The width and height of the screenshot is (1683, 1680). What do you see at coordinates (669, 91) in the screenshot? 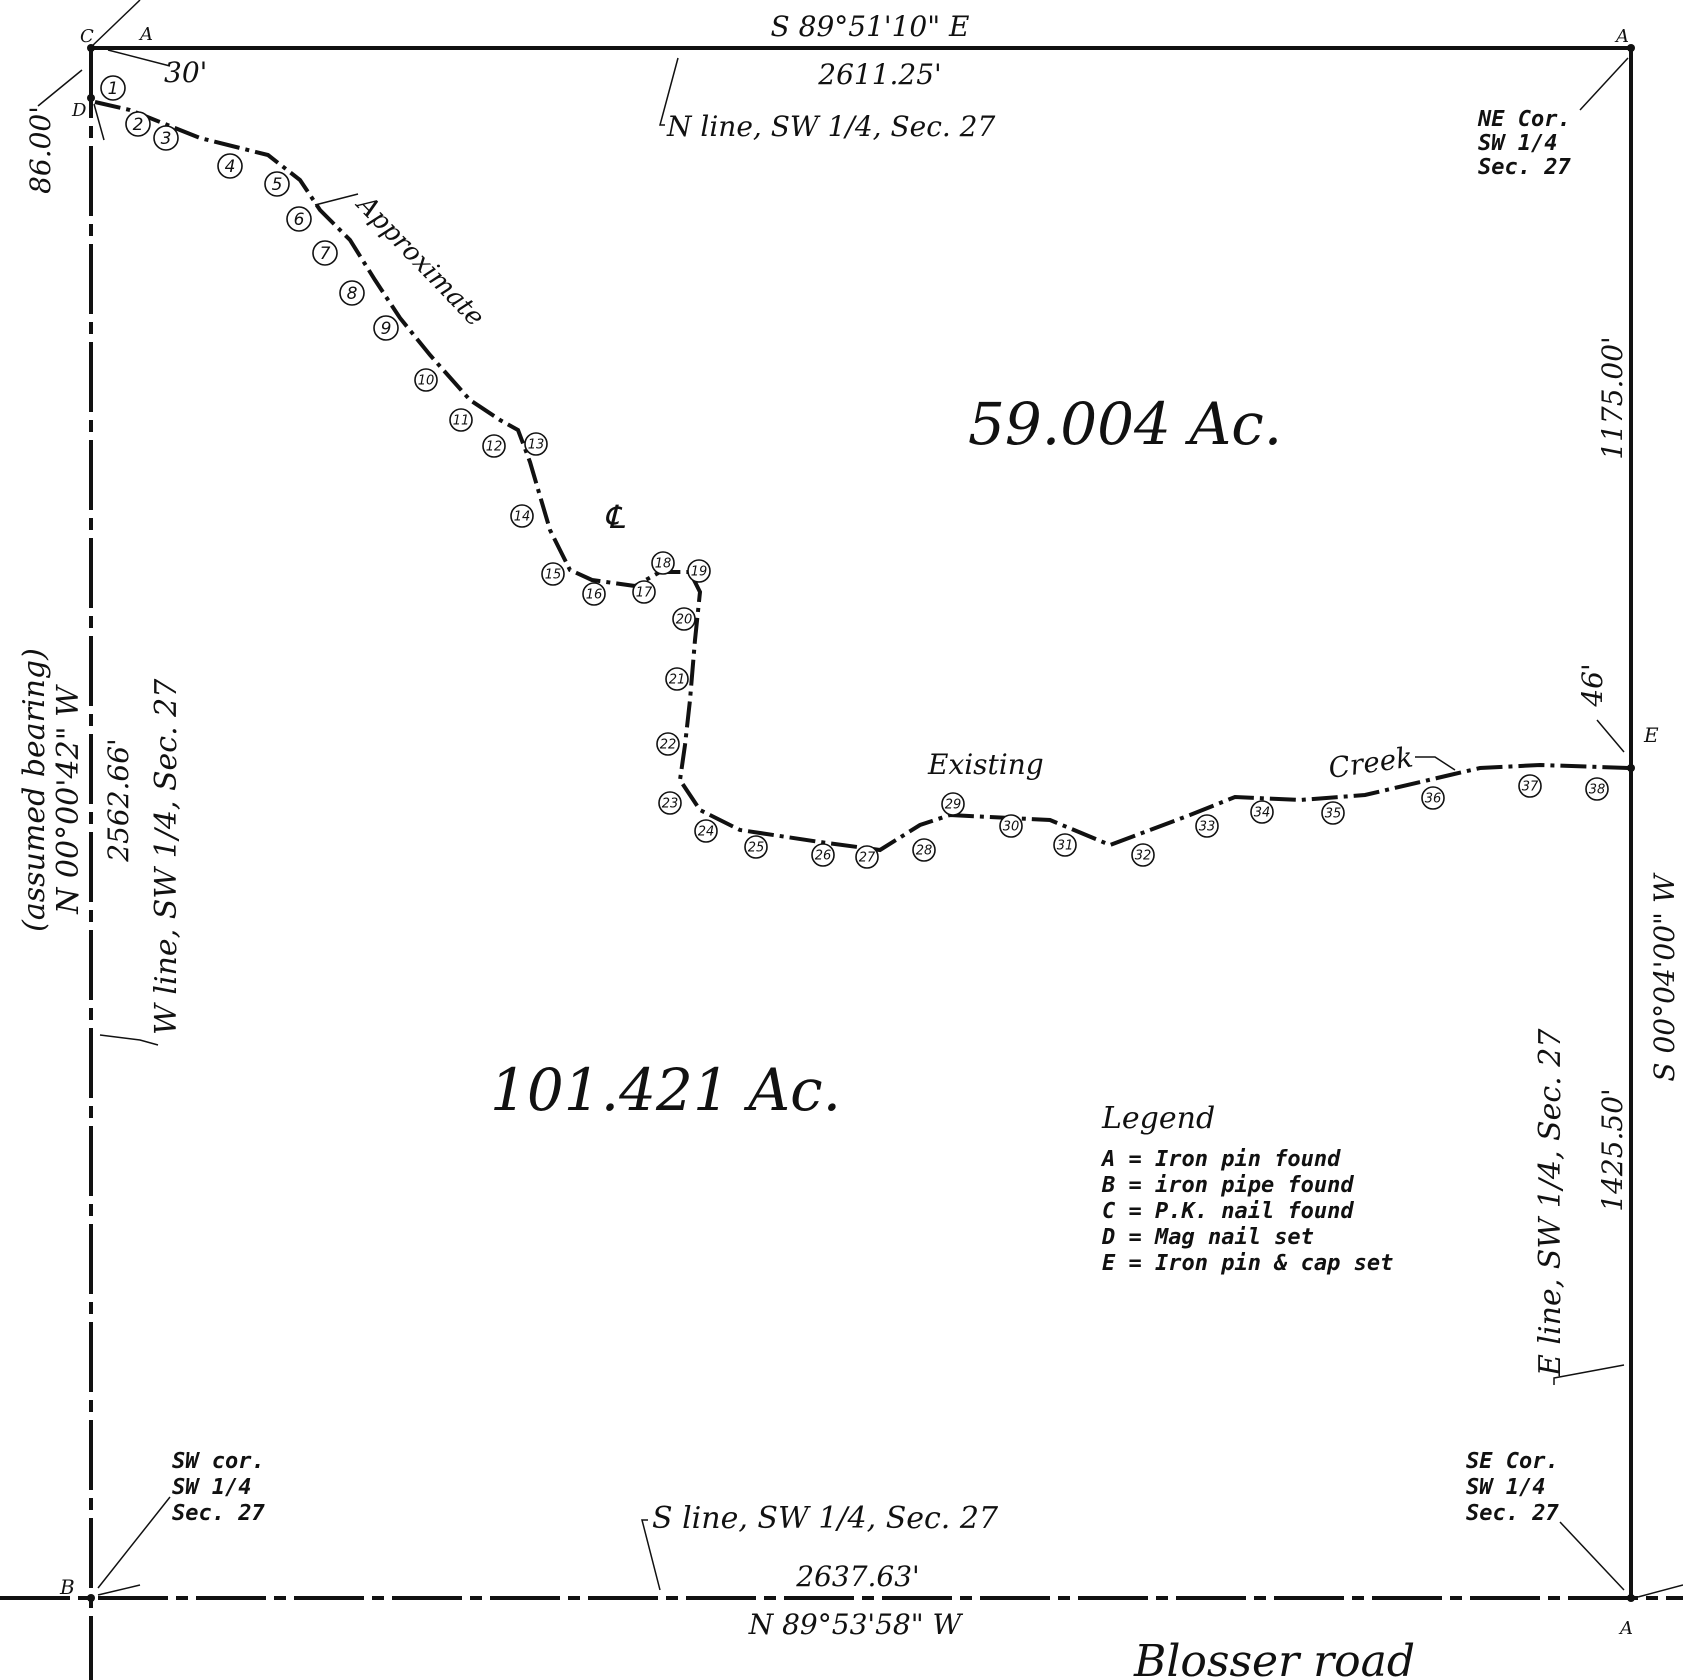
I see `n-line-leader` at bounding box center [669, 91].